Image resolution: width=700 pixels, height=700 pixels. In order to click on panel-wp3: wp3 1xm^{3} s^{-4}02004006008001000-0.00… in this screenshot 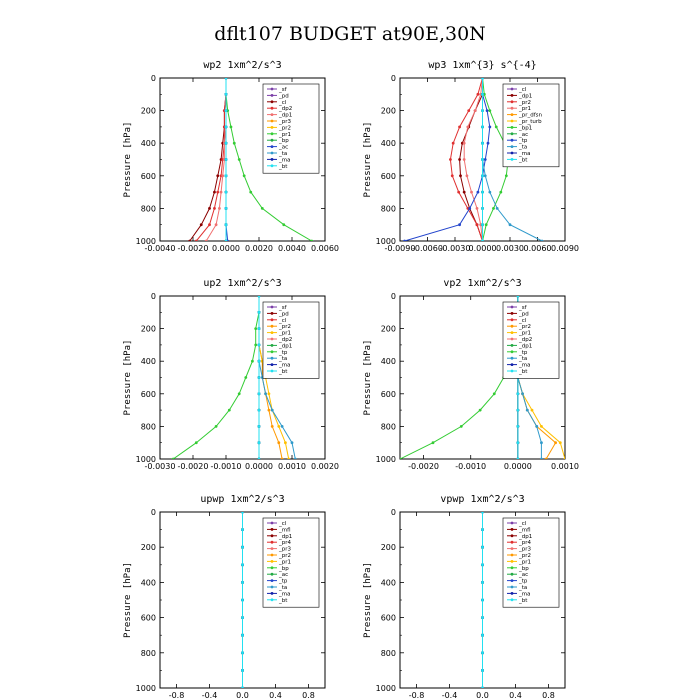, I will do `click(471, 156)`.